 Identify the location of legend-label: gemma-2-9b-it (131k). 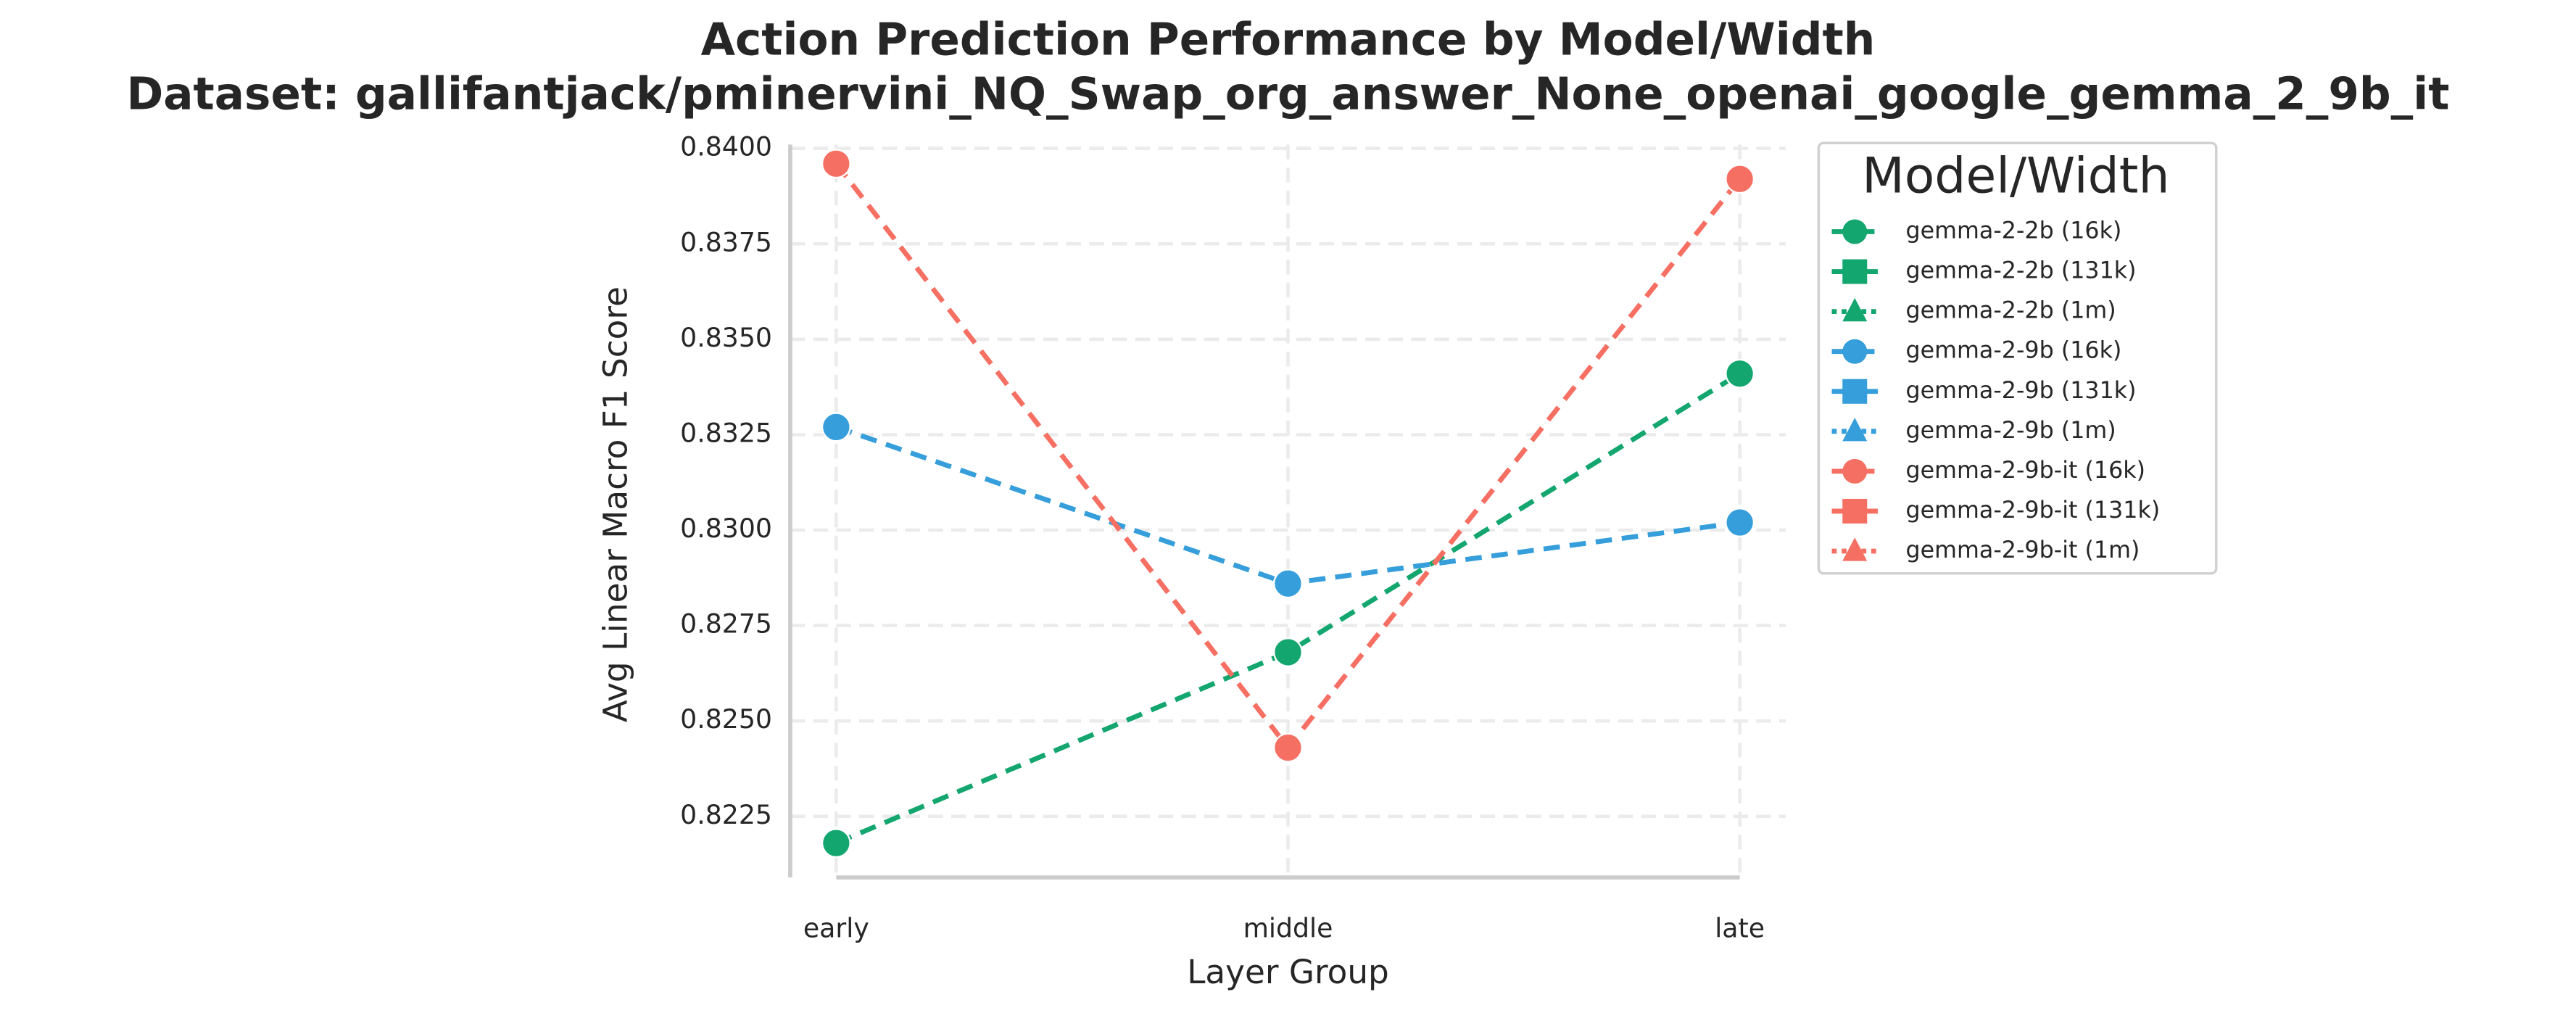
(2033, 510).